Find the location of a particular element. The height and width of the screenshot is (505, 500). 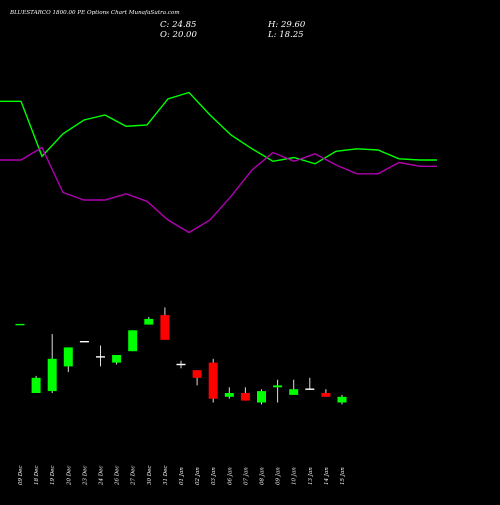

candle-01-jan is located at coordinates (181, 364).